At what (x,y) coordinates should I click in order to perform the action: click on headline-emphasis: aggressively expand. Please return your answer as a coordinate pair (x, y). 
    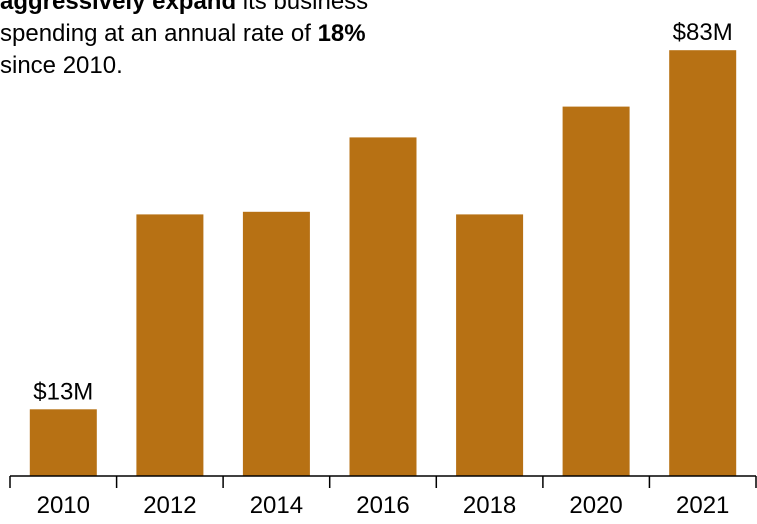
    Looking at the image, I should click on (118, 7).